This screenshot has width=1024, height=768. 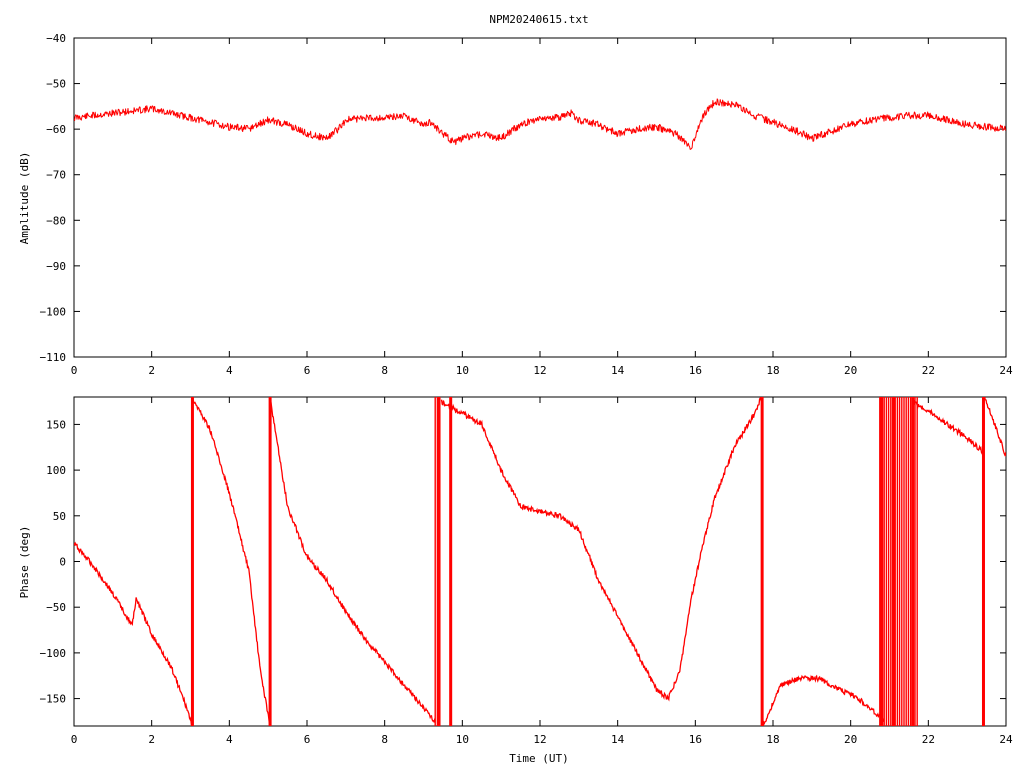 What do you see at coordinates (56, 424) in the screenshot?
I see `1-y-tick-label: 150` at bounding box center [56, 424].